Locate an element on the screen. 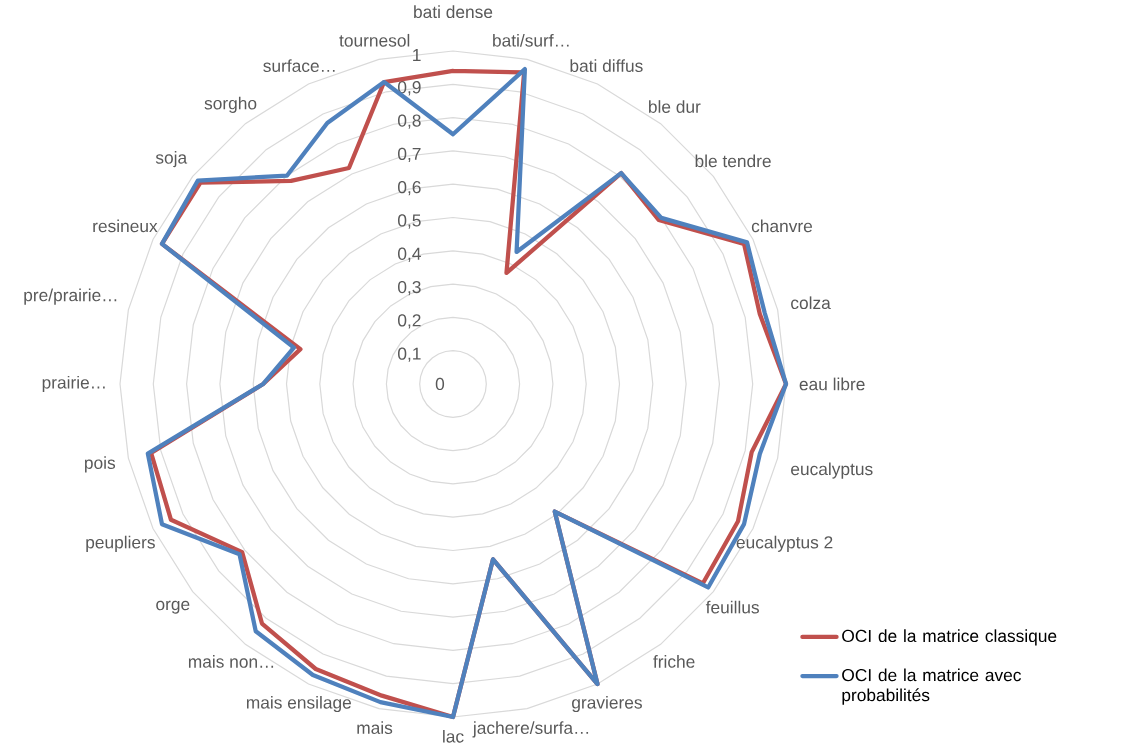  y-tick-label: 0,6 is located at coordinates (409, 188).